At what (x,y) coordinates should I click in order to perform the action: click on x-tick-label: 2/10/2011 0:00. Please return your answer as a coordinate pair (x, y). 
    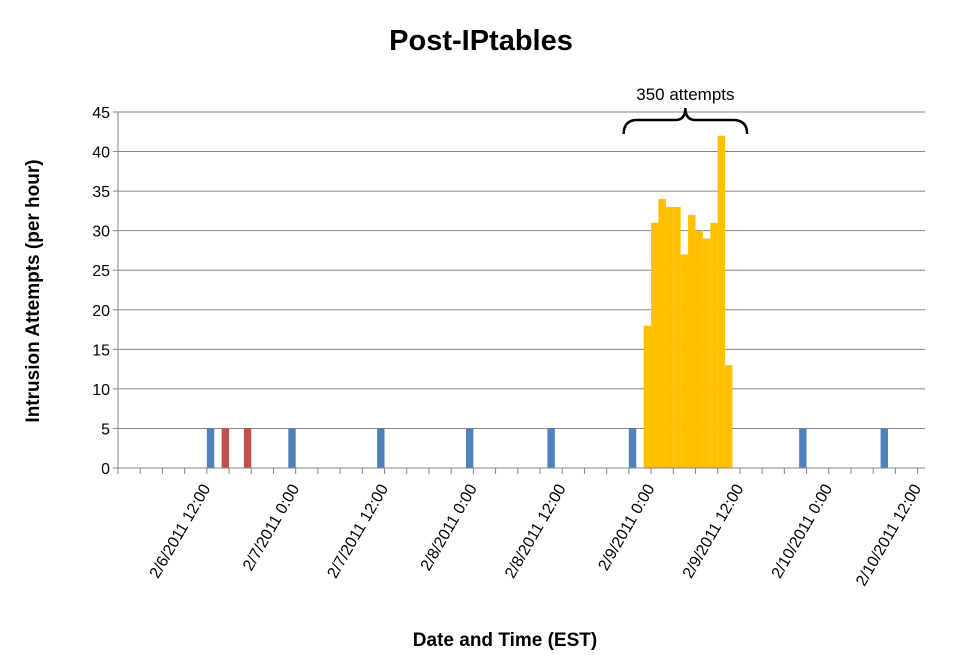
    Looking at the image, I should click on (803, 531).